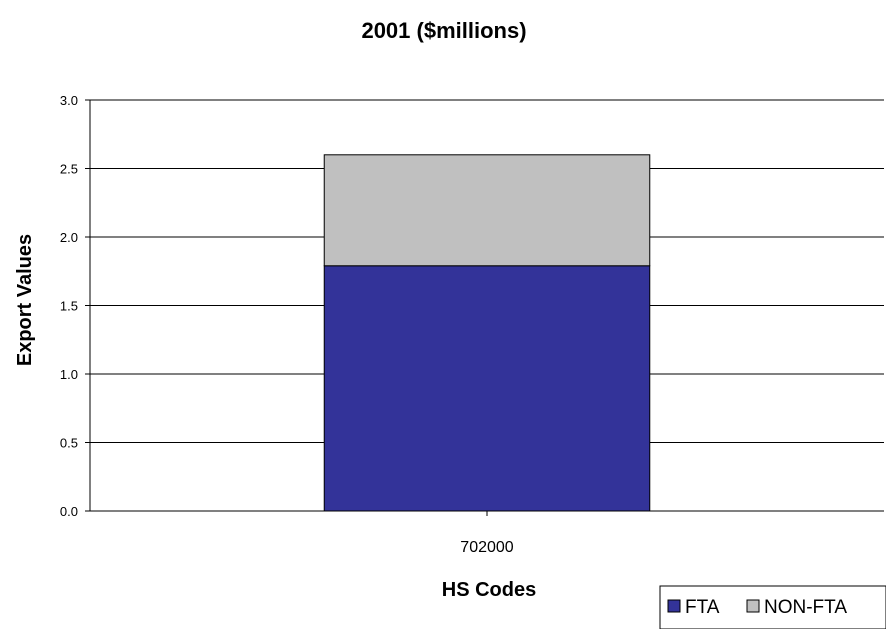 Image resolution: width=886 pixels, height=629 pixels. I want to click on x-tick-labels: 702000, so click(486, 547).